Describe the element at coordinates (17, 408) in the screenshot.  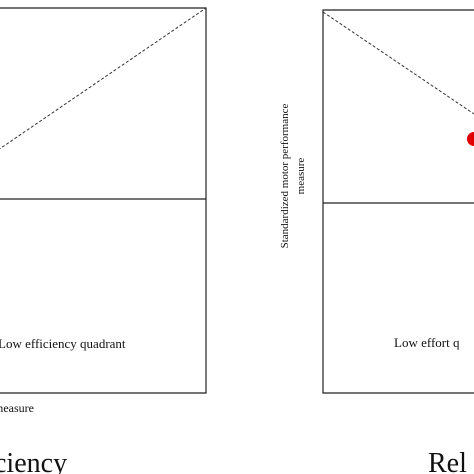
I see `left-x-axis-label: measure` at that location.